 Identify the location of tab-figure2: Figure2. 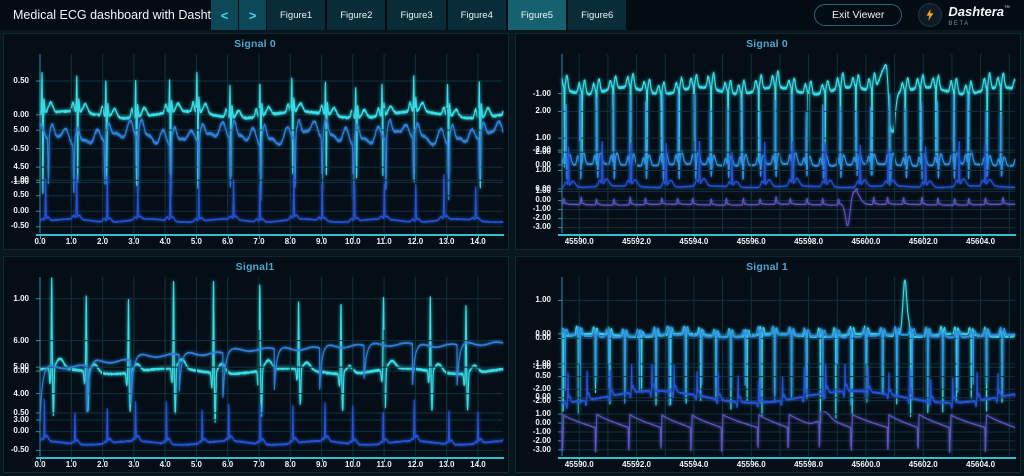
(356, 15).